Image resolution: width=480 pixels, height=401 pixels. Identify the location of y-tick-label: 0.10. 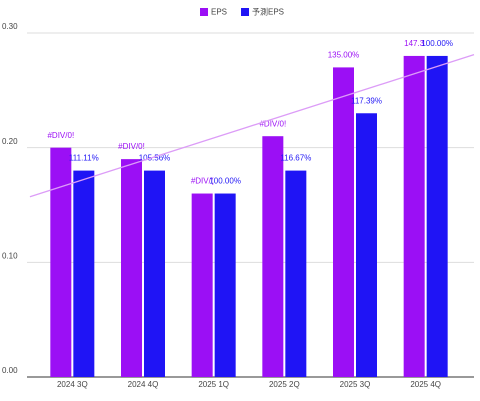
(10, 255).